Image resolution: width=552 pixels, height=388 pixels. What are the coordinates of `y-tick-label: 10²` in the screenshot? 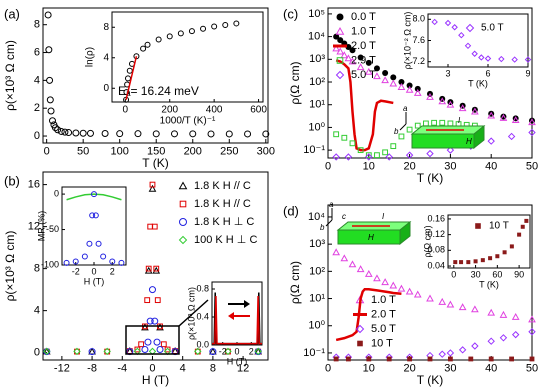 It's located at (317, 271).